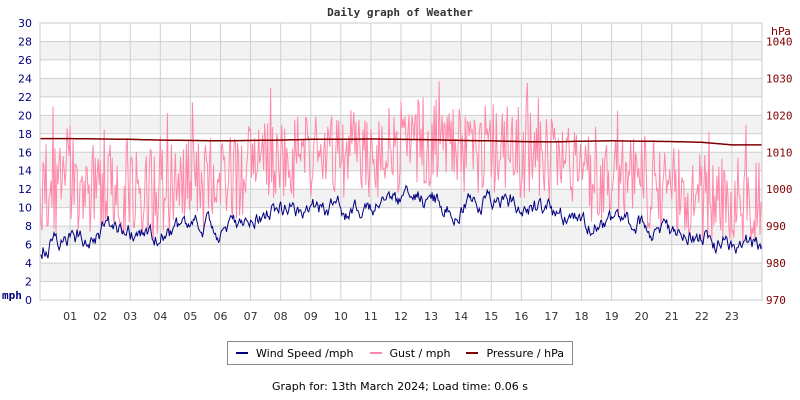 The image size is (800, 400). Describe the element at coordinates (130, 316) in the screenshot. I see `svg-text: 03` at that location.